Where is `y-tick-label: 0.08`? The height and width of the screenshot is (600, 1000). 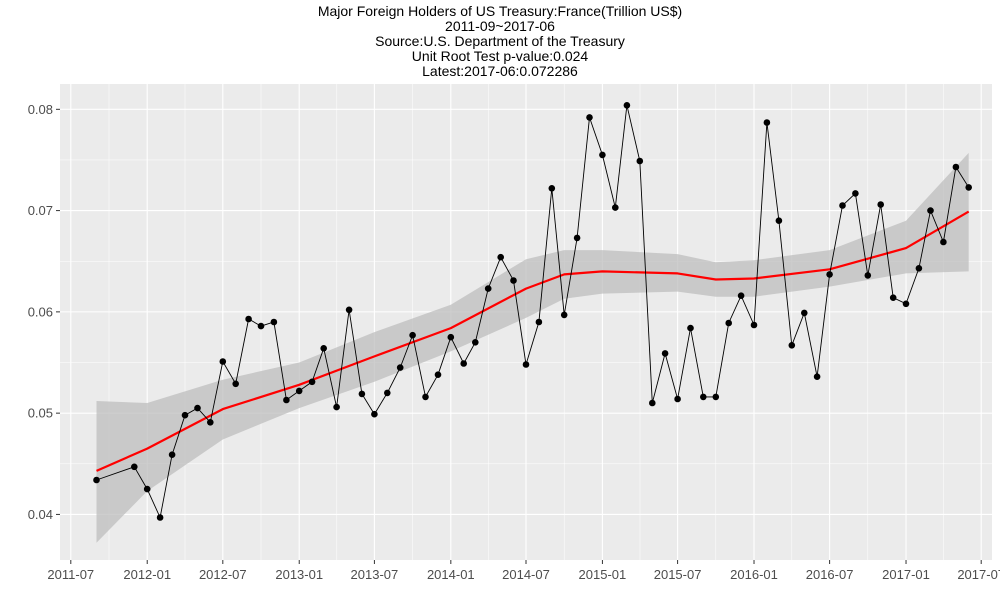 y-tick-label: 0.08 is located at coordinates (40, 109).